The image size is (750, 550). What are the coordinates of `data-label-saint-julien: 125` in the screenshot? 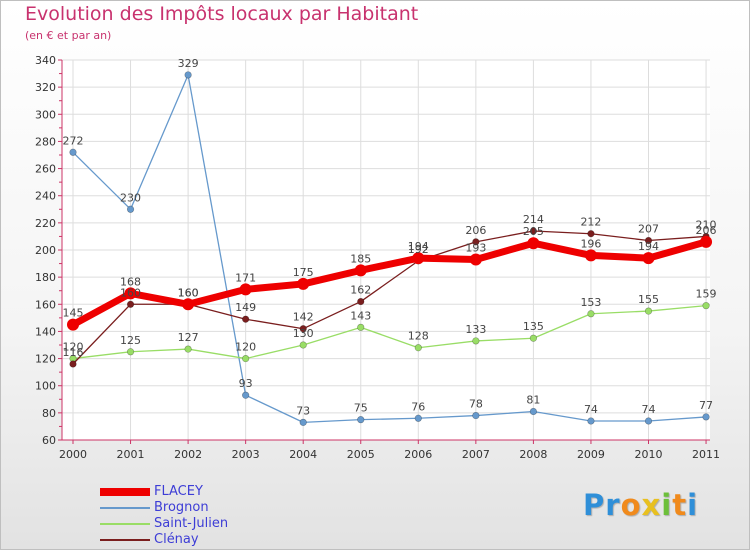 It's located at (130, 340).